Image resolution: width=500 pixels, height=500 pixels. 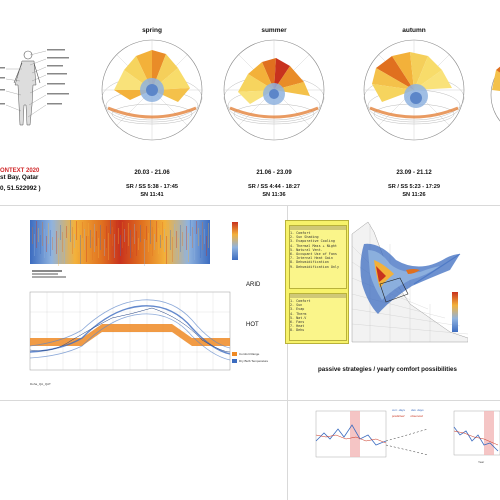 I want to click on temperature-chart-graphic, so click(x=130, y=331).